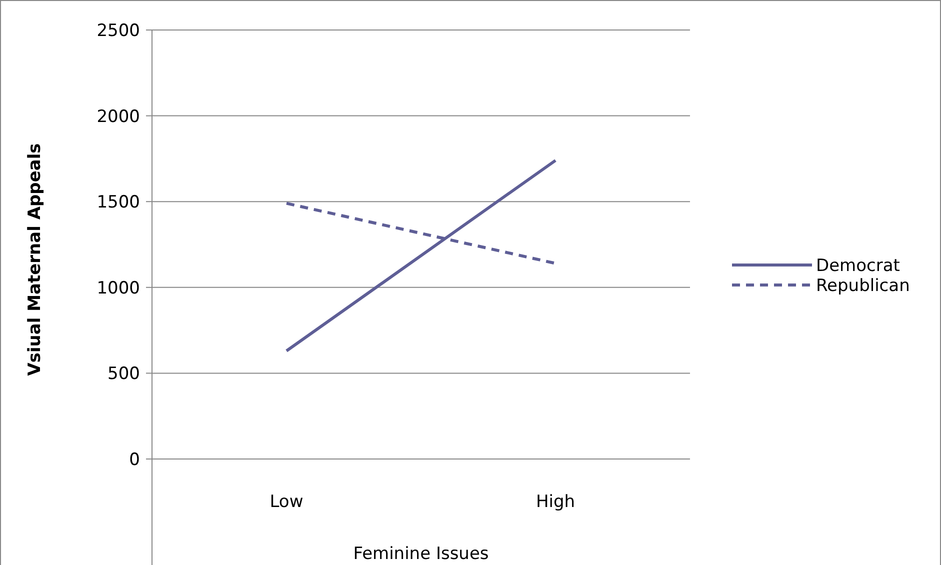 The height and width of the screenshot is (565, 941). Describe the element at coordinates (118, 288) in the screenshot. I see `y-tick-label: 1000` at that location.